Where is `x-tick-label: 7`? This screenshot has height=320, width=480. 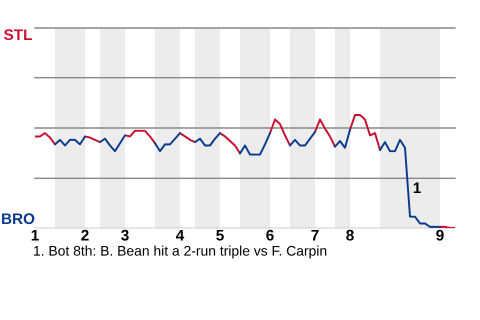
x-tick-label: 7 is located at coordinates (315, 235).